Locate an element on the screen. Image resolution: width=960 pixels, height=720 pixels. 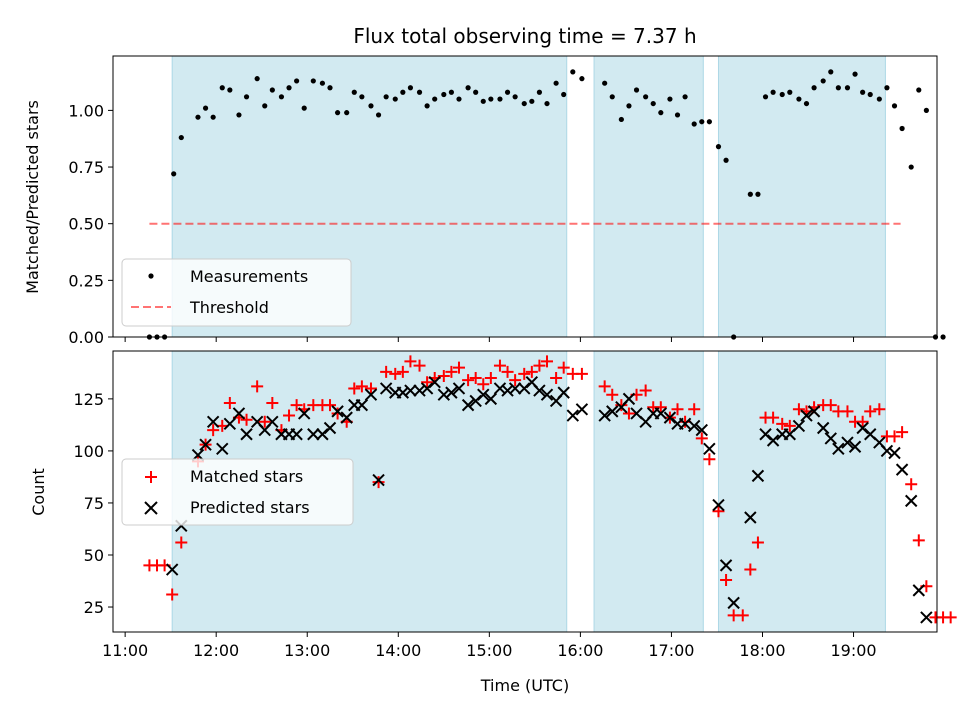
y-tick-label: 125 is located at coordinates (88, 399).